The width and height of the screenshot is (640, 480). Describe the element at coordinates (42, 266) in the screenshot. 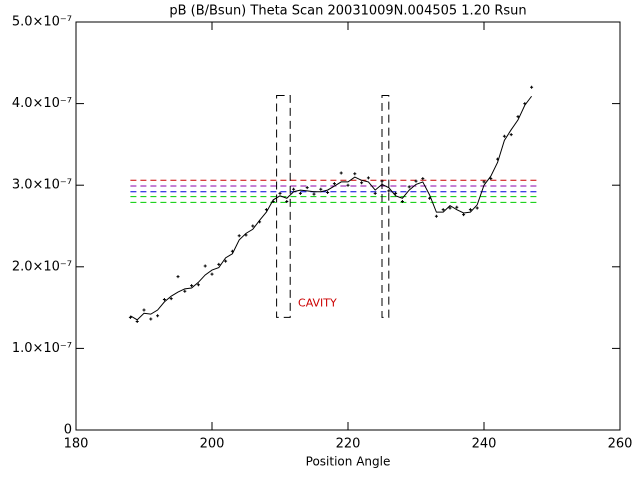

I see `y-tick-label: 2.0×10⁻⁷` at that location.